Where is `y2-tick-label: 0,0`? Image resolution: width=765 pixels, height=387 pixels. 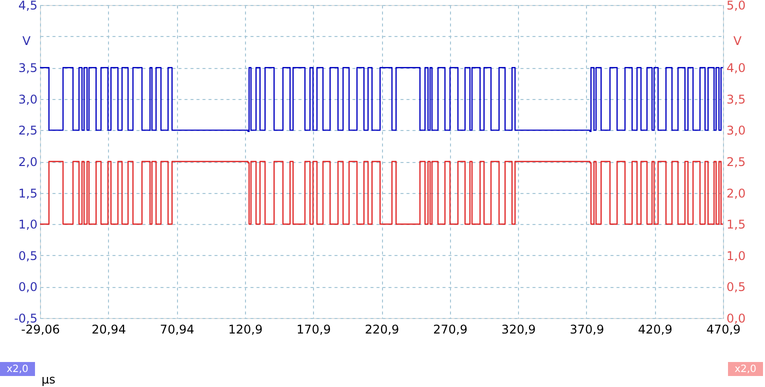 y2-tick-label: 0,0 is located at coordinates (736, 319).